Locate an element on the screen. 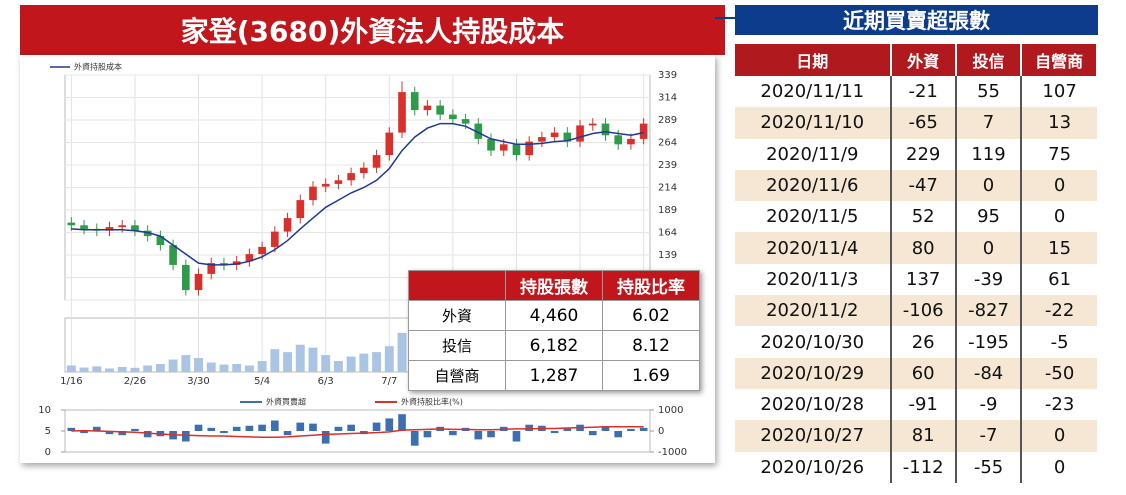  y2-tick-label: 1000 is located at coordinates (670, 410).